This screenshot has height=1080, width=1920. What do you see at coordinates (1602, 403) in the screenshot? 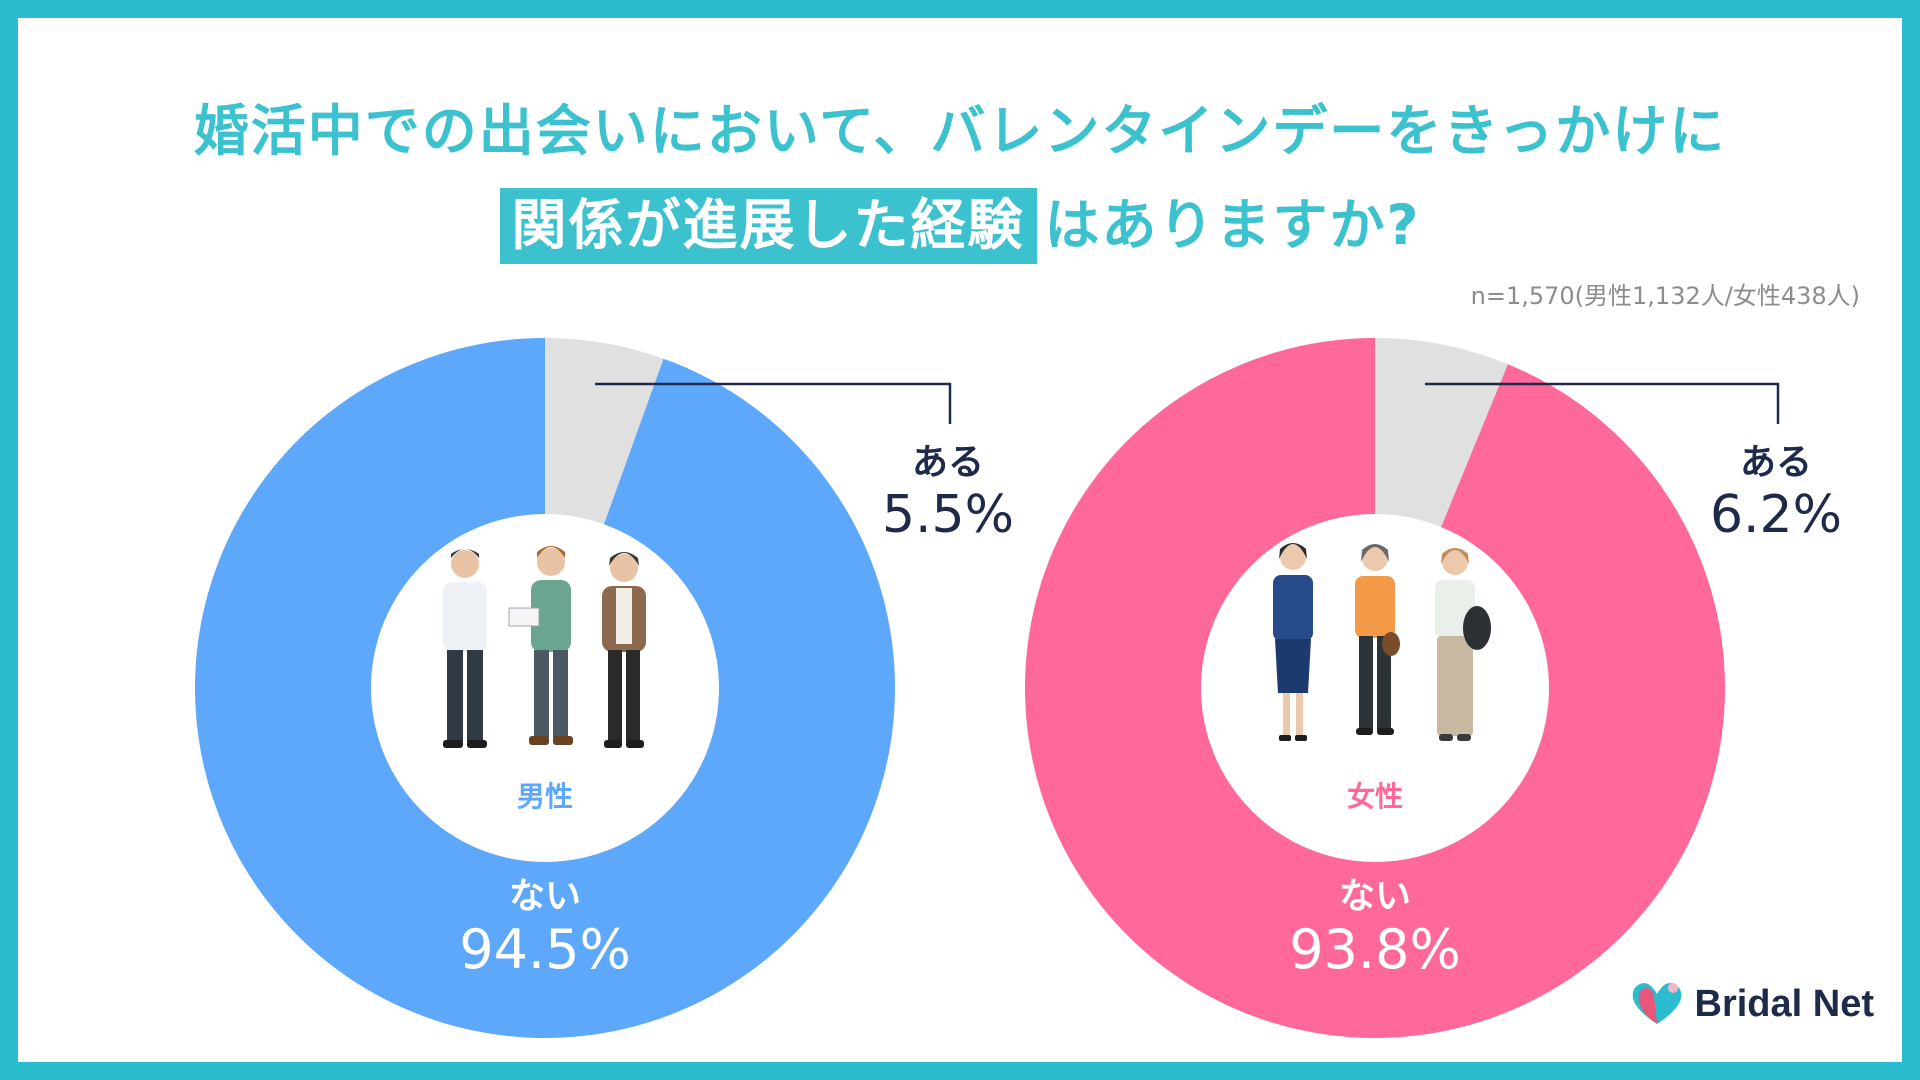
I see `callout-line-female` at bounding box center [1602, 403].